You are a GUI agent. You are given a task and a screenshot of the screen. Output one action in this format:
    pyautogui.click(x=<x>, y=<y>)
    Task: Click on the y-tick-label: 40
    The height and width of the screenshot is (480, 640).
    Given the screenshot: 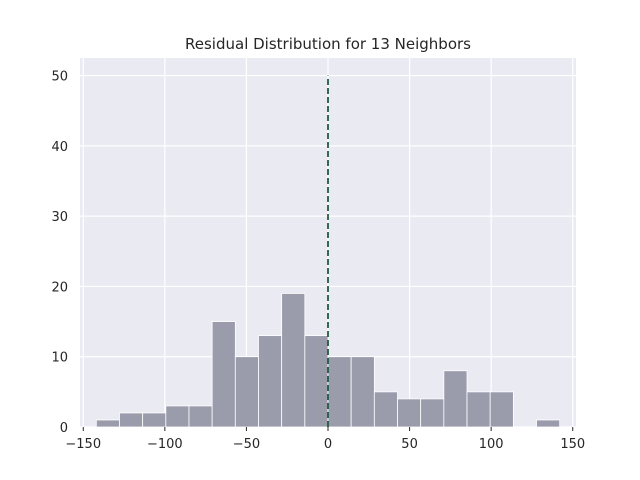 What is the action you would take?
    pyautogui.click(x=59, y=147)
    